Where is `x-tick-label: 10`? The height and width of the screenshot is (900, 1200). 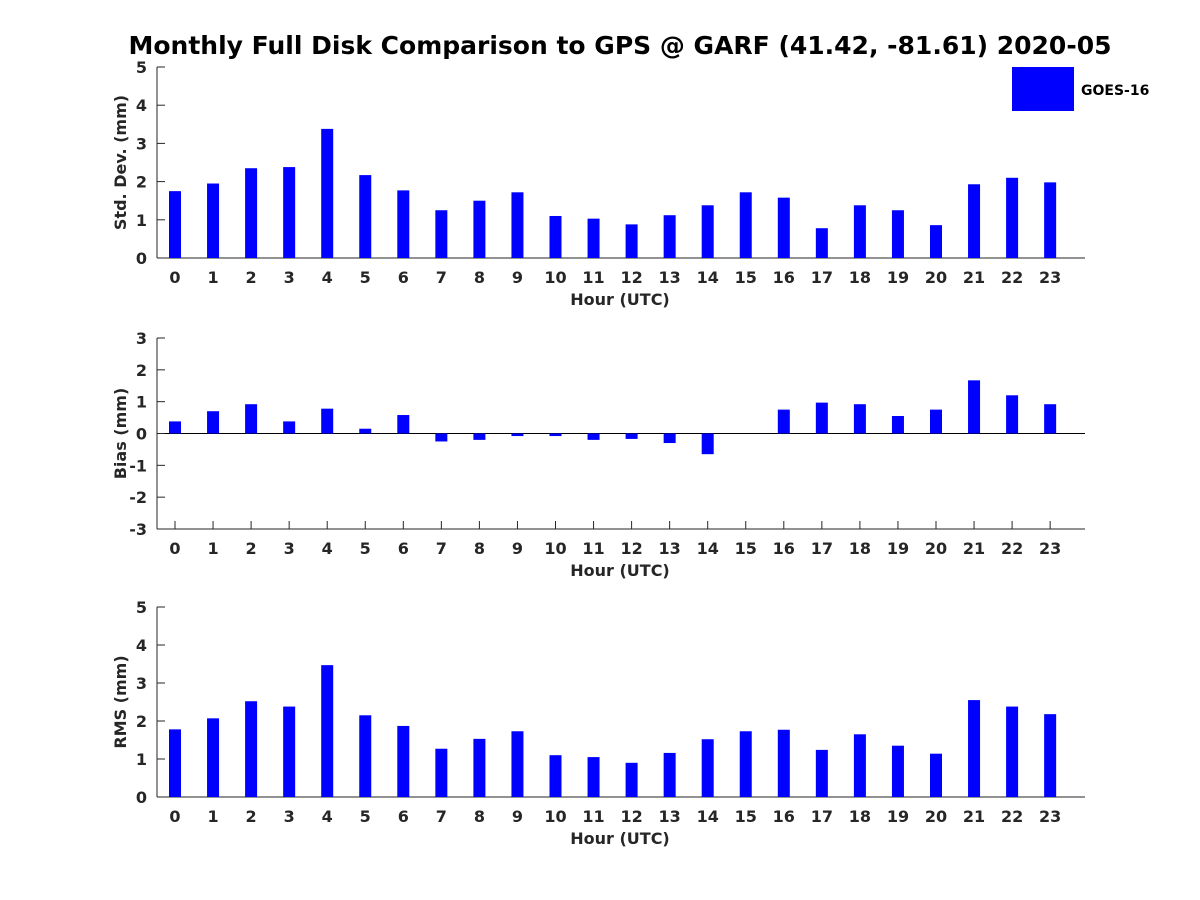
x-tick-label: 10 is located at coordinates (555, 277).